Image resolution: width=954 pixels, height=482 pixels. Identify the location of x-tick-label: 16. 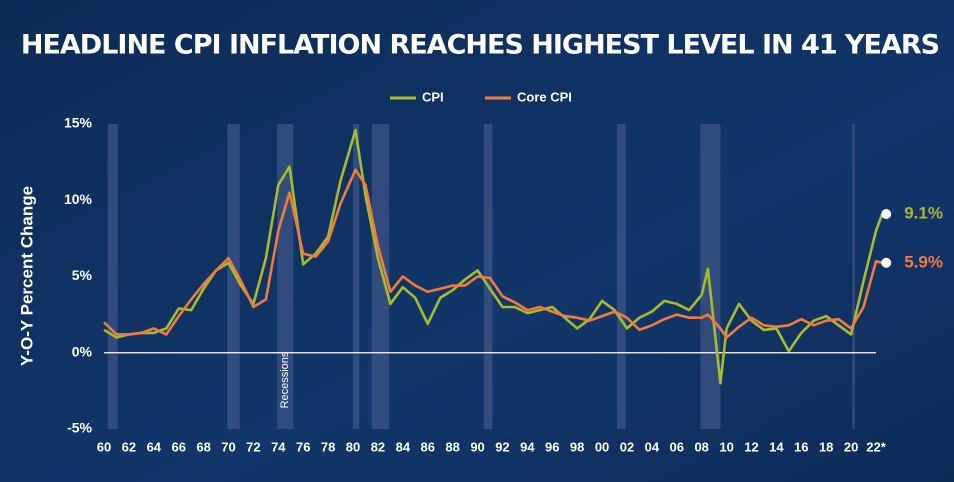
(801, 446).